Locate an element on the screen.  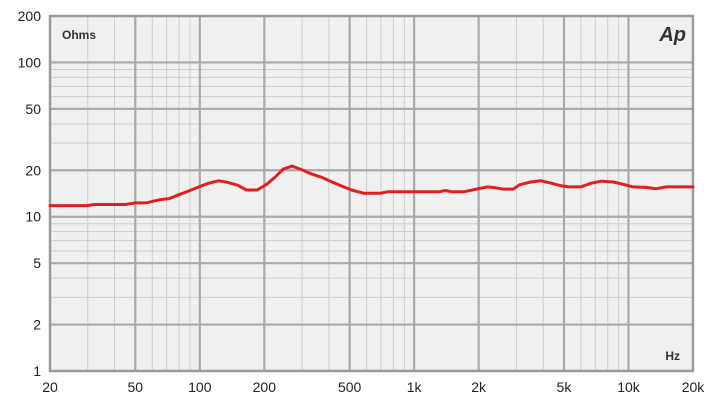
x-tick-label: 2k is located at coordinates (479, 387).